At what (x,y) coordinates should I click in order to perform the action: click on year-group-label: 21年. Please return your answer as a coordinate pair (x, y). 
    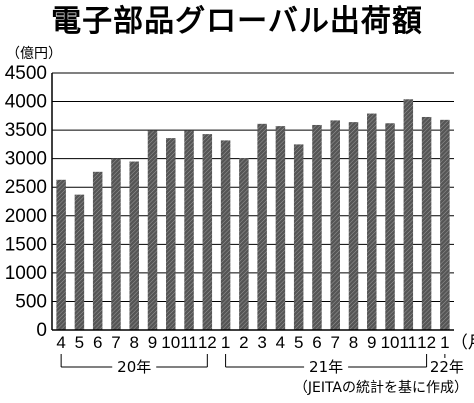
    Looking at the image, I should click on (326, 367).